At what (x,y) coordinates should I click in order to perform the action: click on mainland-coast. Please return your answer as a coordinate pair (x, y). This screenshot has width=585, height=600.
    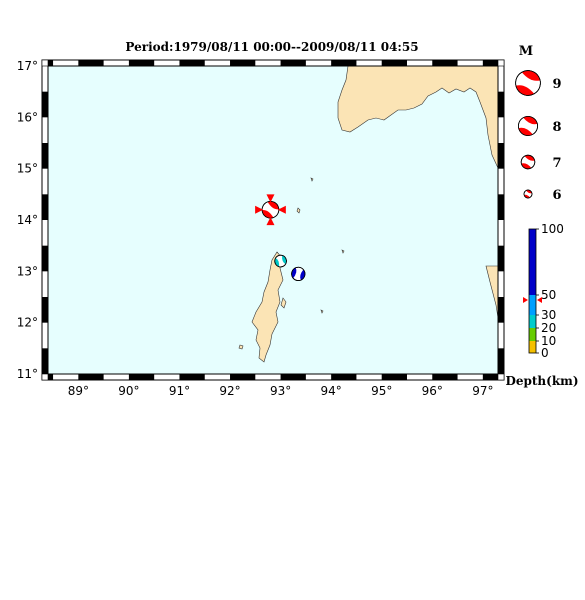
    Looking at the image, I should click on (418, 117).